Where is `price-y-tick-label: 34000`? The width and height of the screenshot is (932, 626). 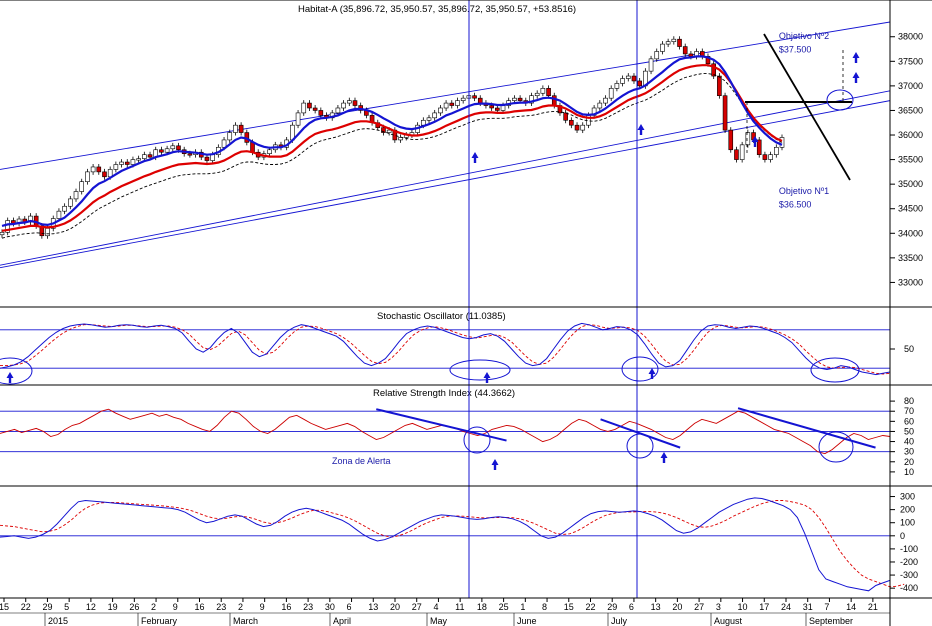
price-y-tick-label: 34000 is located at coordinates (910, 233).